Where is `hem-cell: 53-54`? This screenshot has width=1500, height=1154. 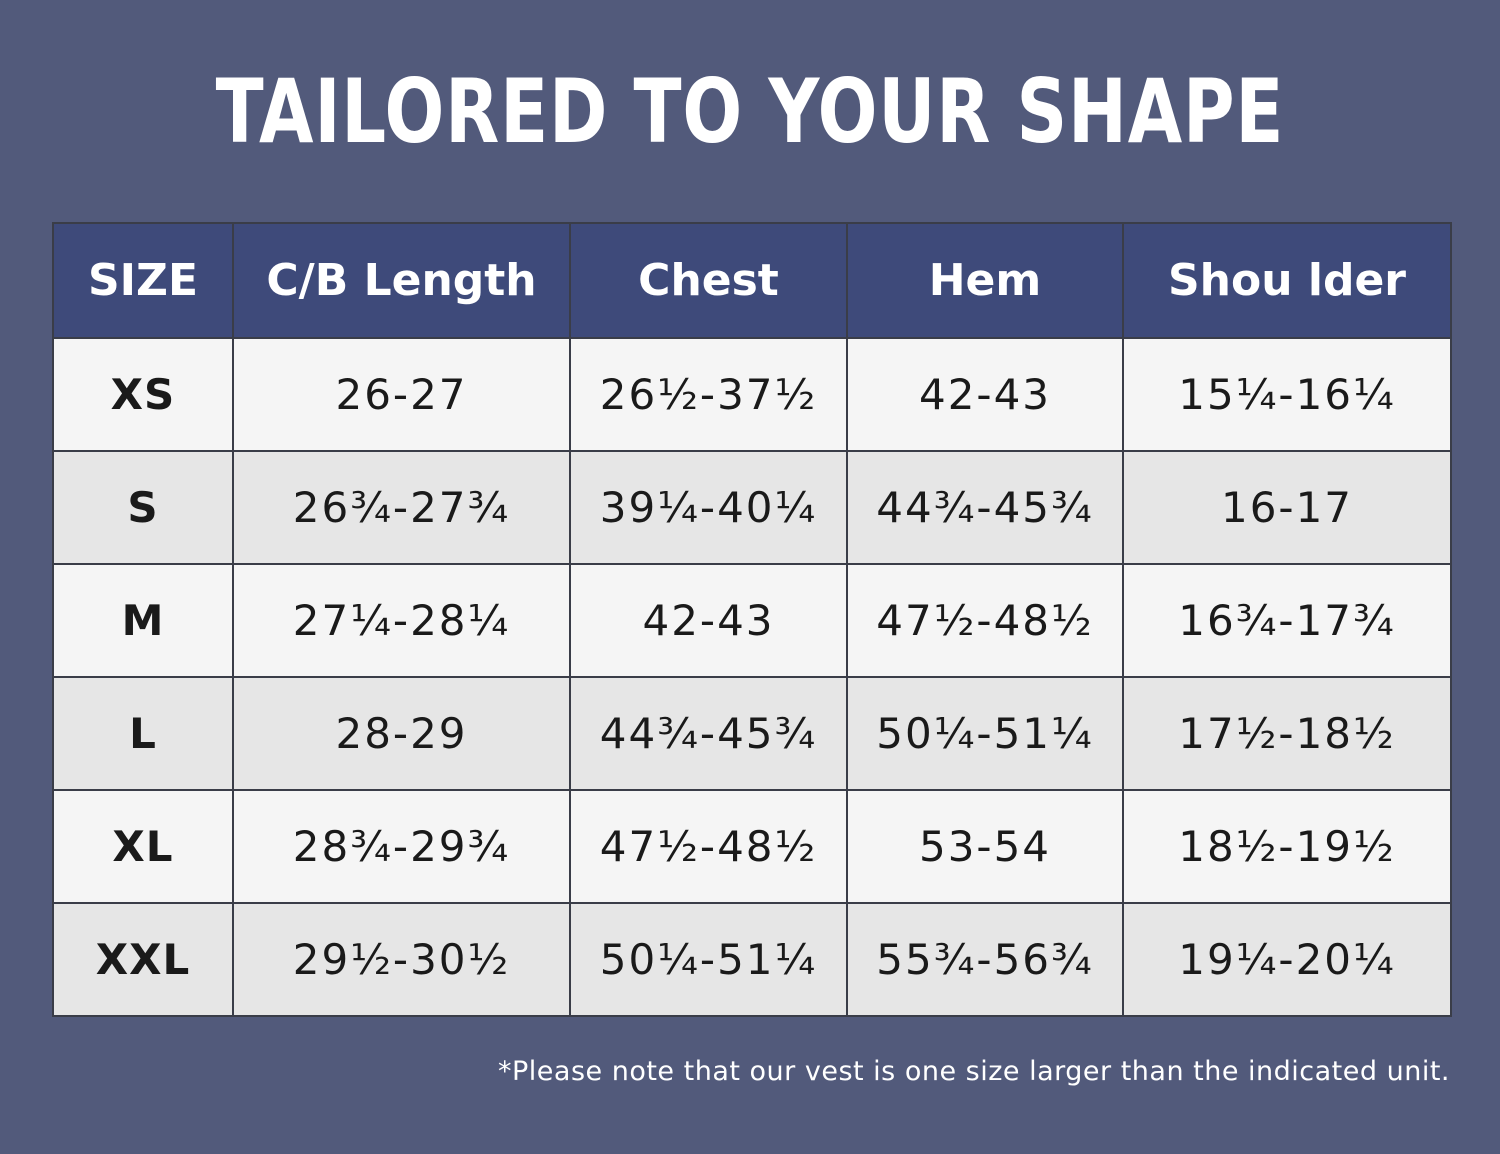
hem-cell: 53-54 is located at coordinates (985, 846).